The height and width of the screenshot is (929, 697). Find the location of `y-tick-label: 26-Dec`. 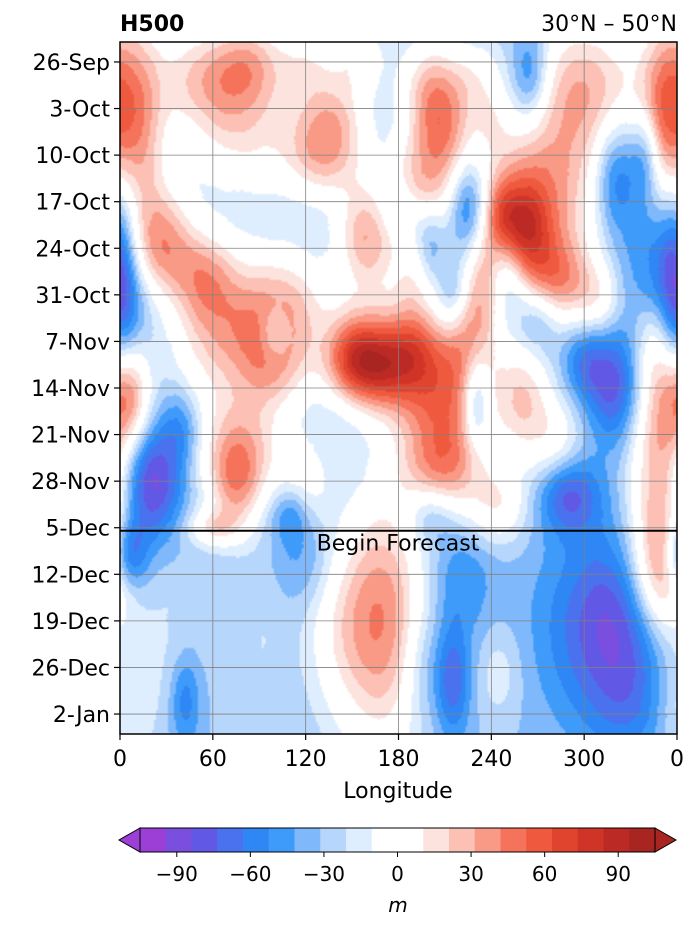

y-tick-label: 26-Dec is located at coordinates (70, 668).